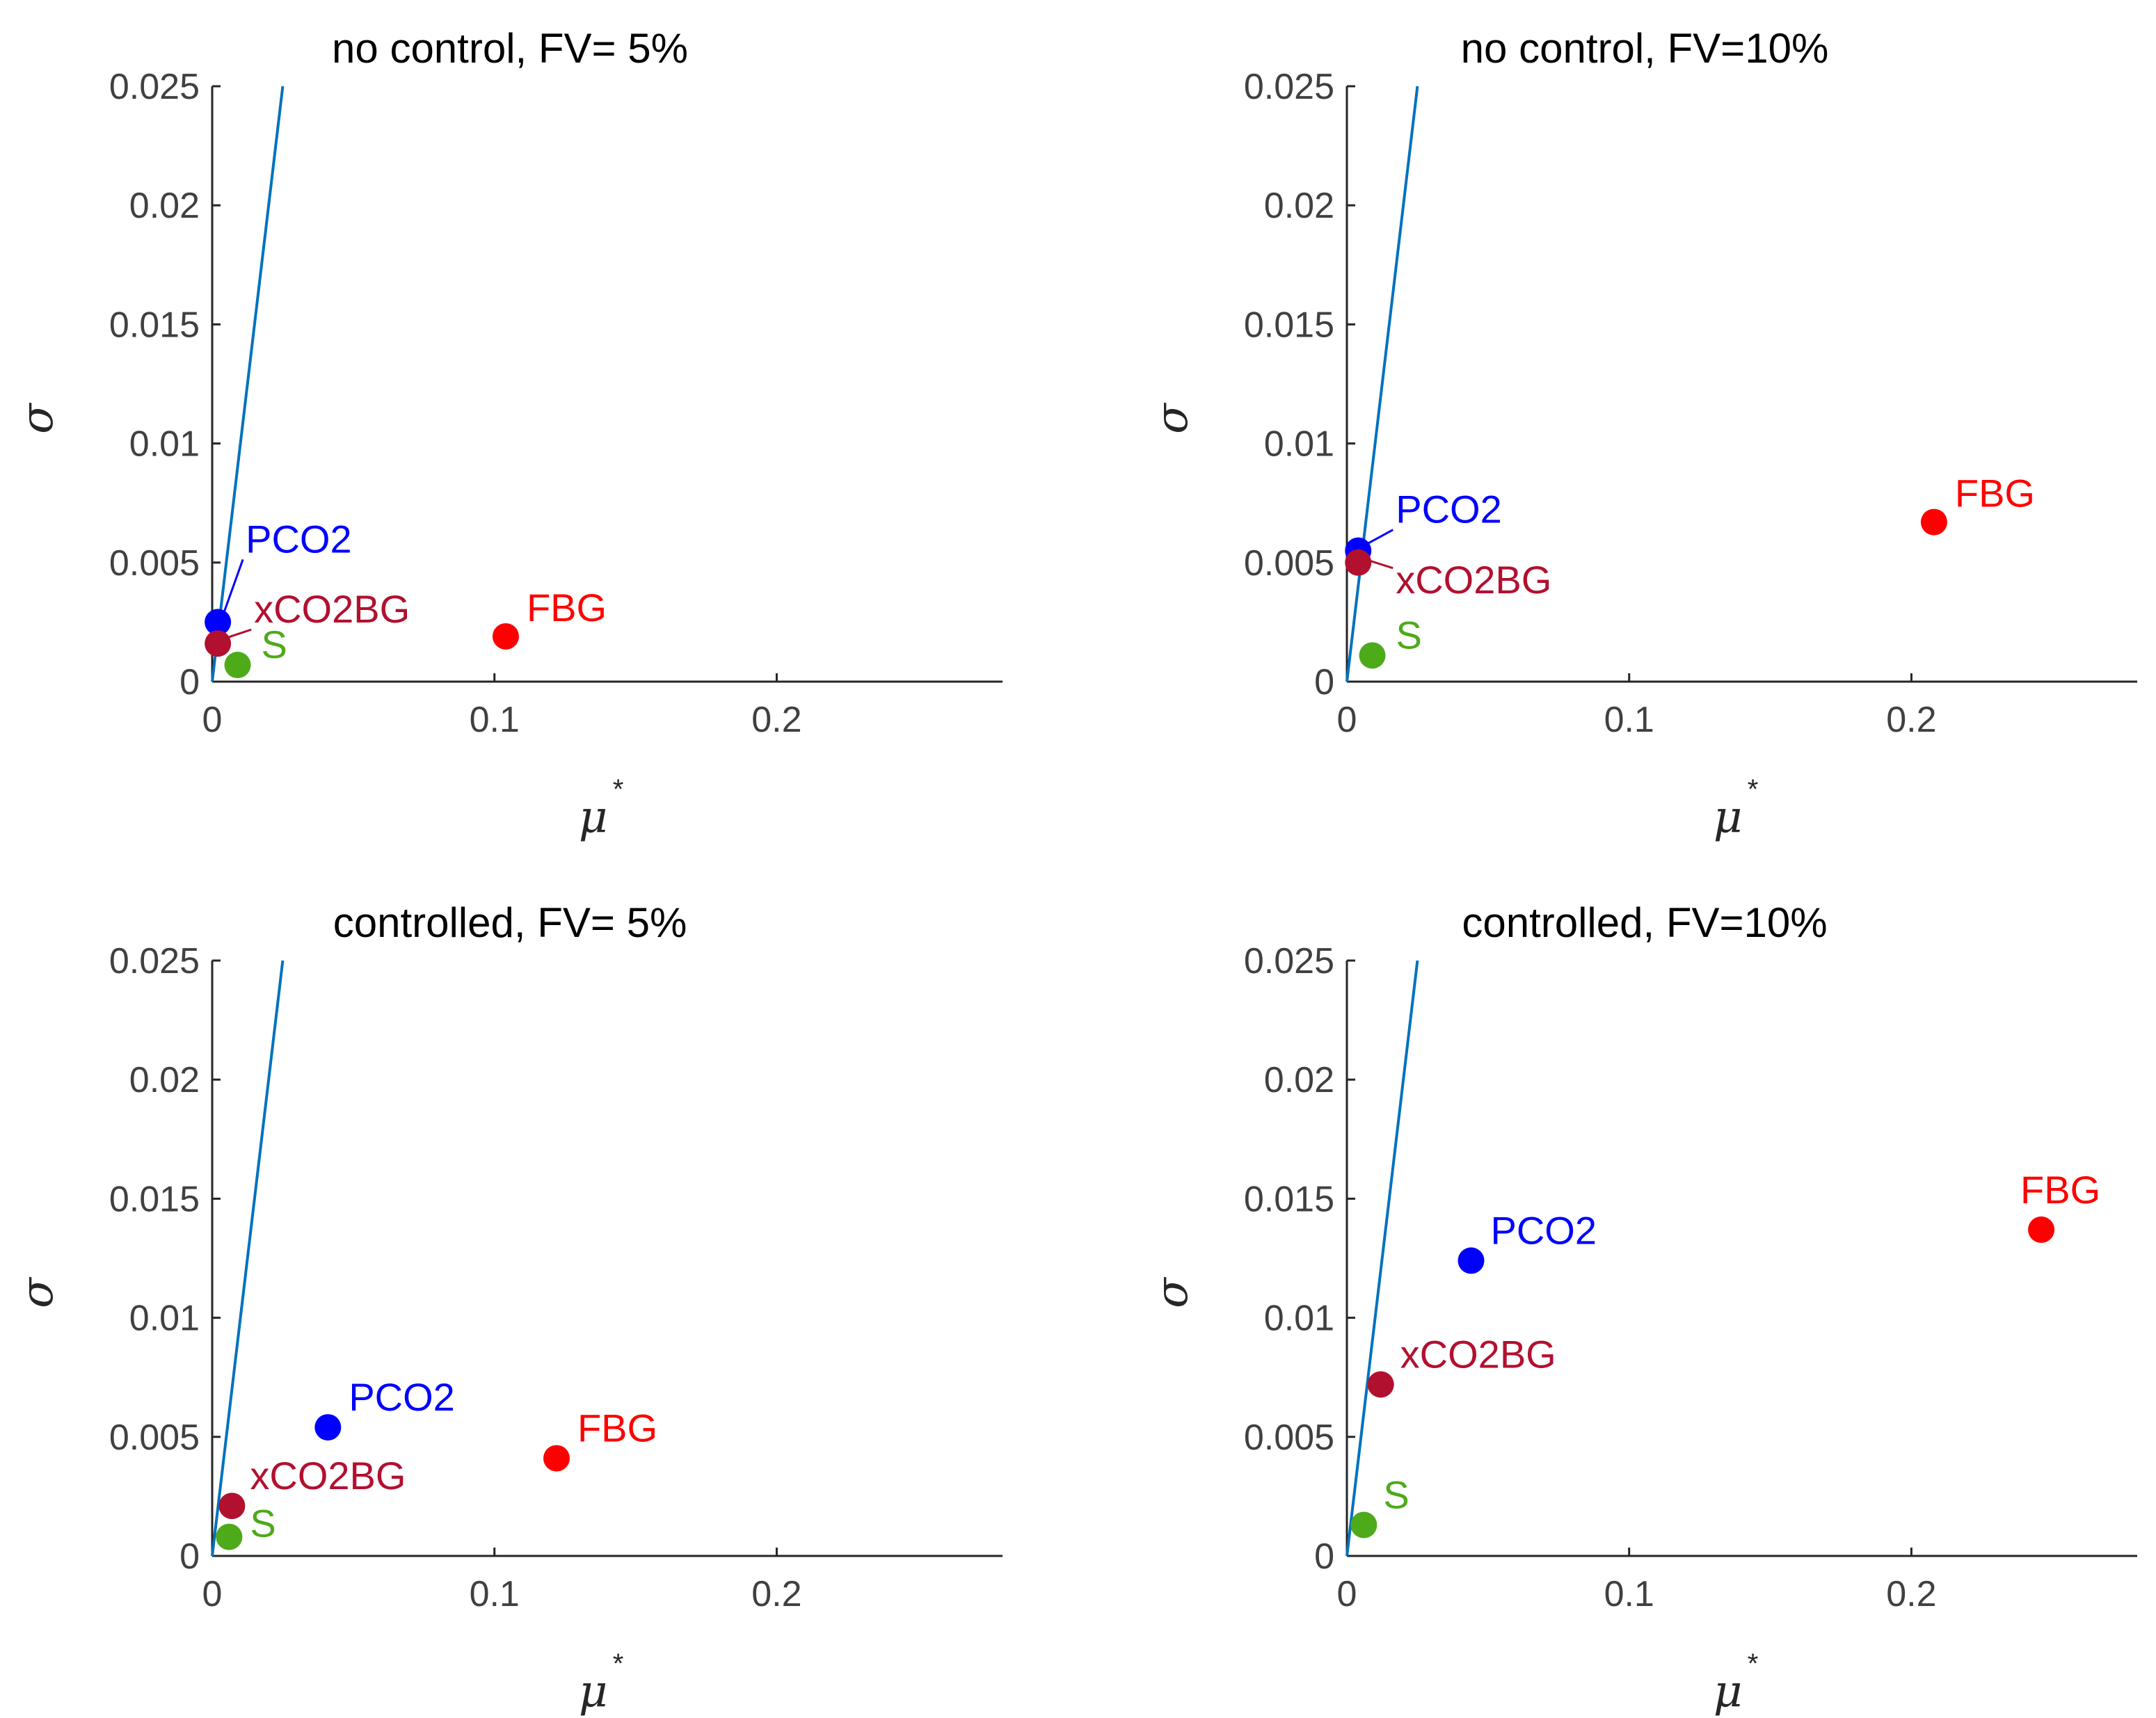  Describe the element at coordinates (232, 588) in the screenshot. I see `point-leader-line` at that location.